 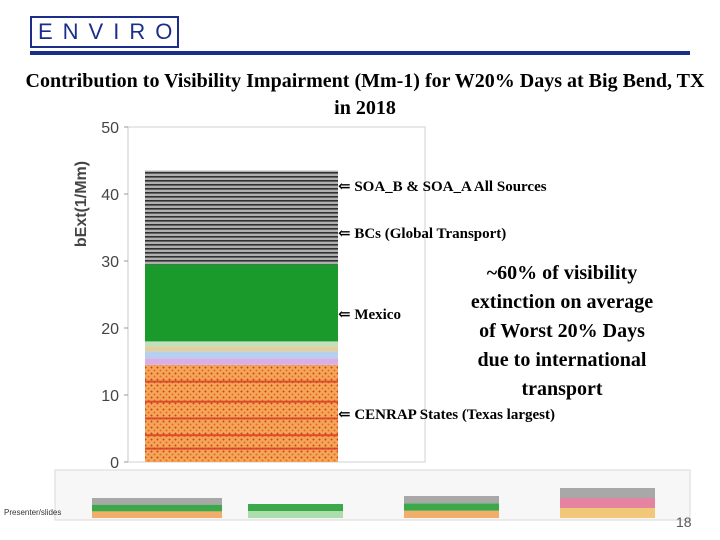 I want to click on annotation-cenrap: ⇐ CENRAP States (Texas largest), so click(x=446, y=415).